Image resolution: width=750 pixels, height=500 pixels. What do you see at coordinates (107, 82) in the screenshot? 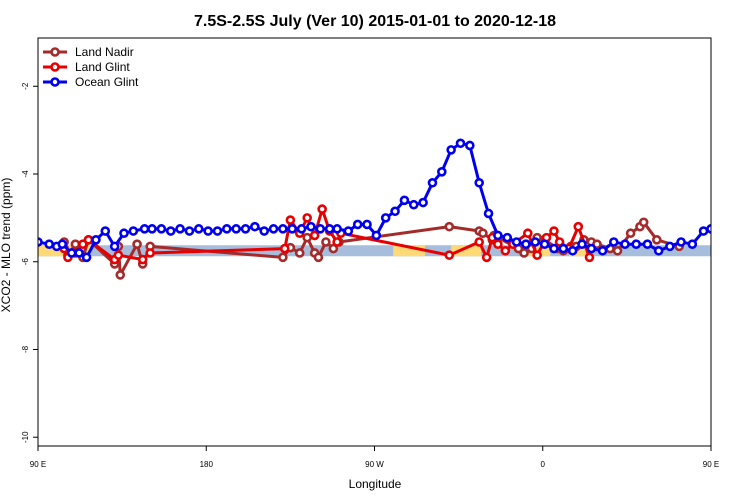
I see `legend-label: Ocean Glint` at bounding box center [107, 82].